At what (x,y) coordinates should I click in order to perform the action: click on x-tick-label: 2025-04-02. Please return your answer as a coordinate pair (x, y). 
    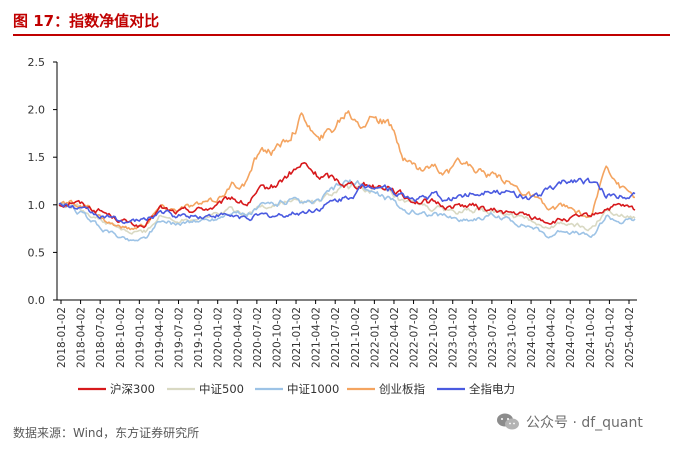
    Looking at the image, I should click on (630, 337).